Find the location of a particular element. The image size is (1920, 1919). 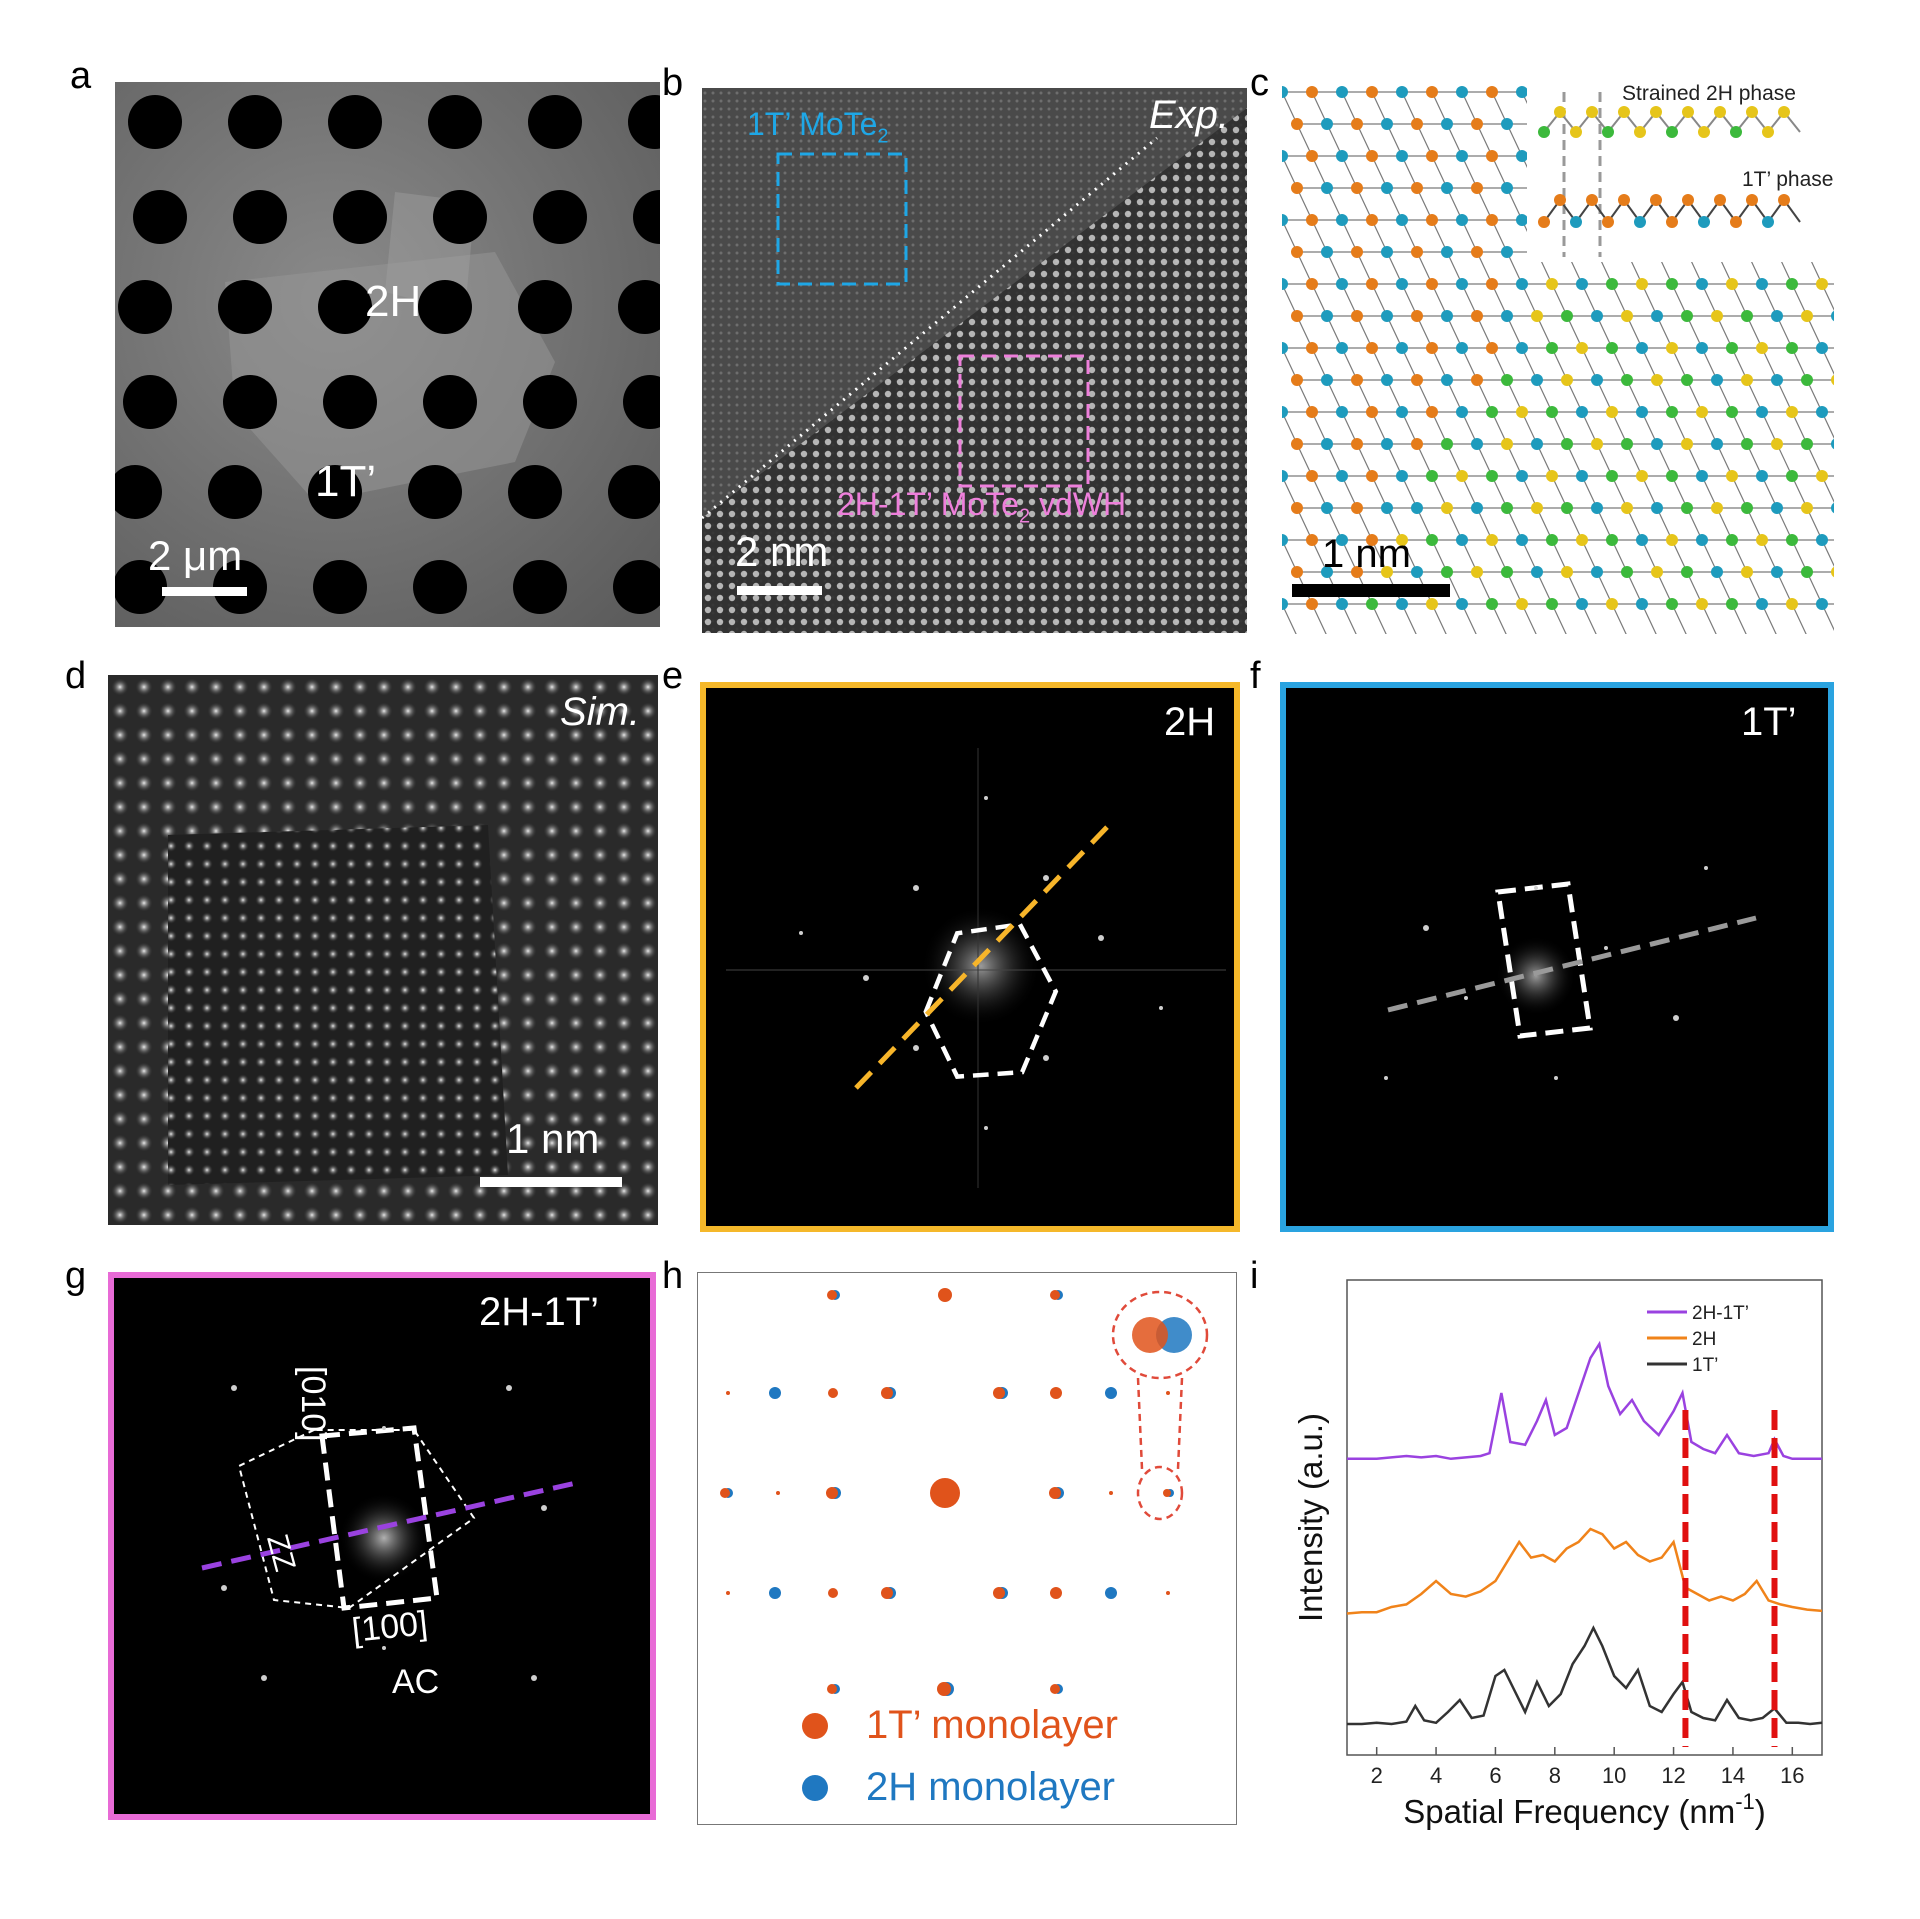

panel-c-atomic-model: Strained 2H phase 1T’ phase 1 nm is located at coordinates (1558, 358).